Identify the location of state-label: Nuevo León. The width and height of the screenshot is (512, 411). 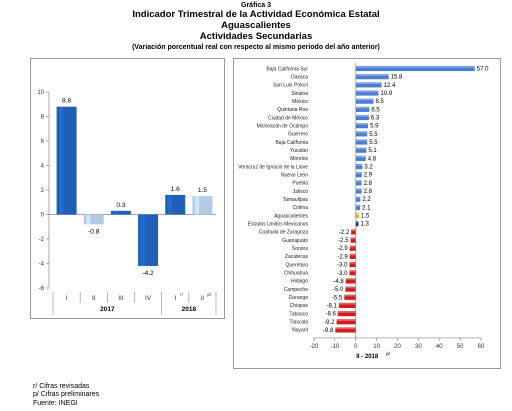
(294, 176).